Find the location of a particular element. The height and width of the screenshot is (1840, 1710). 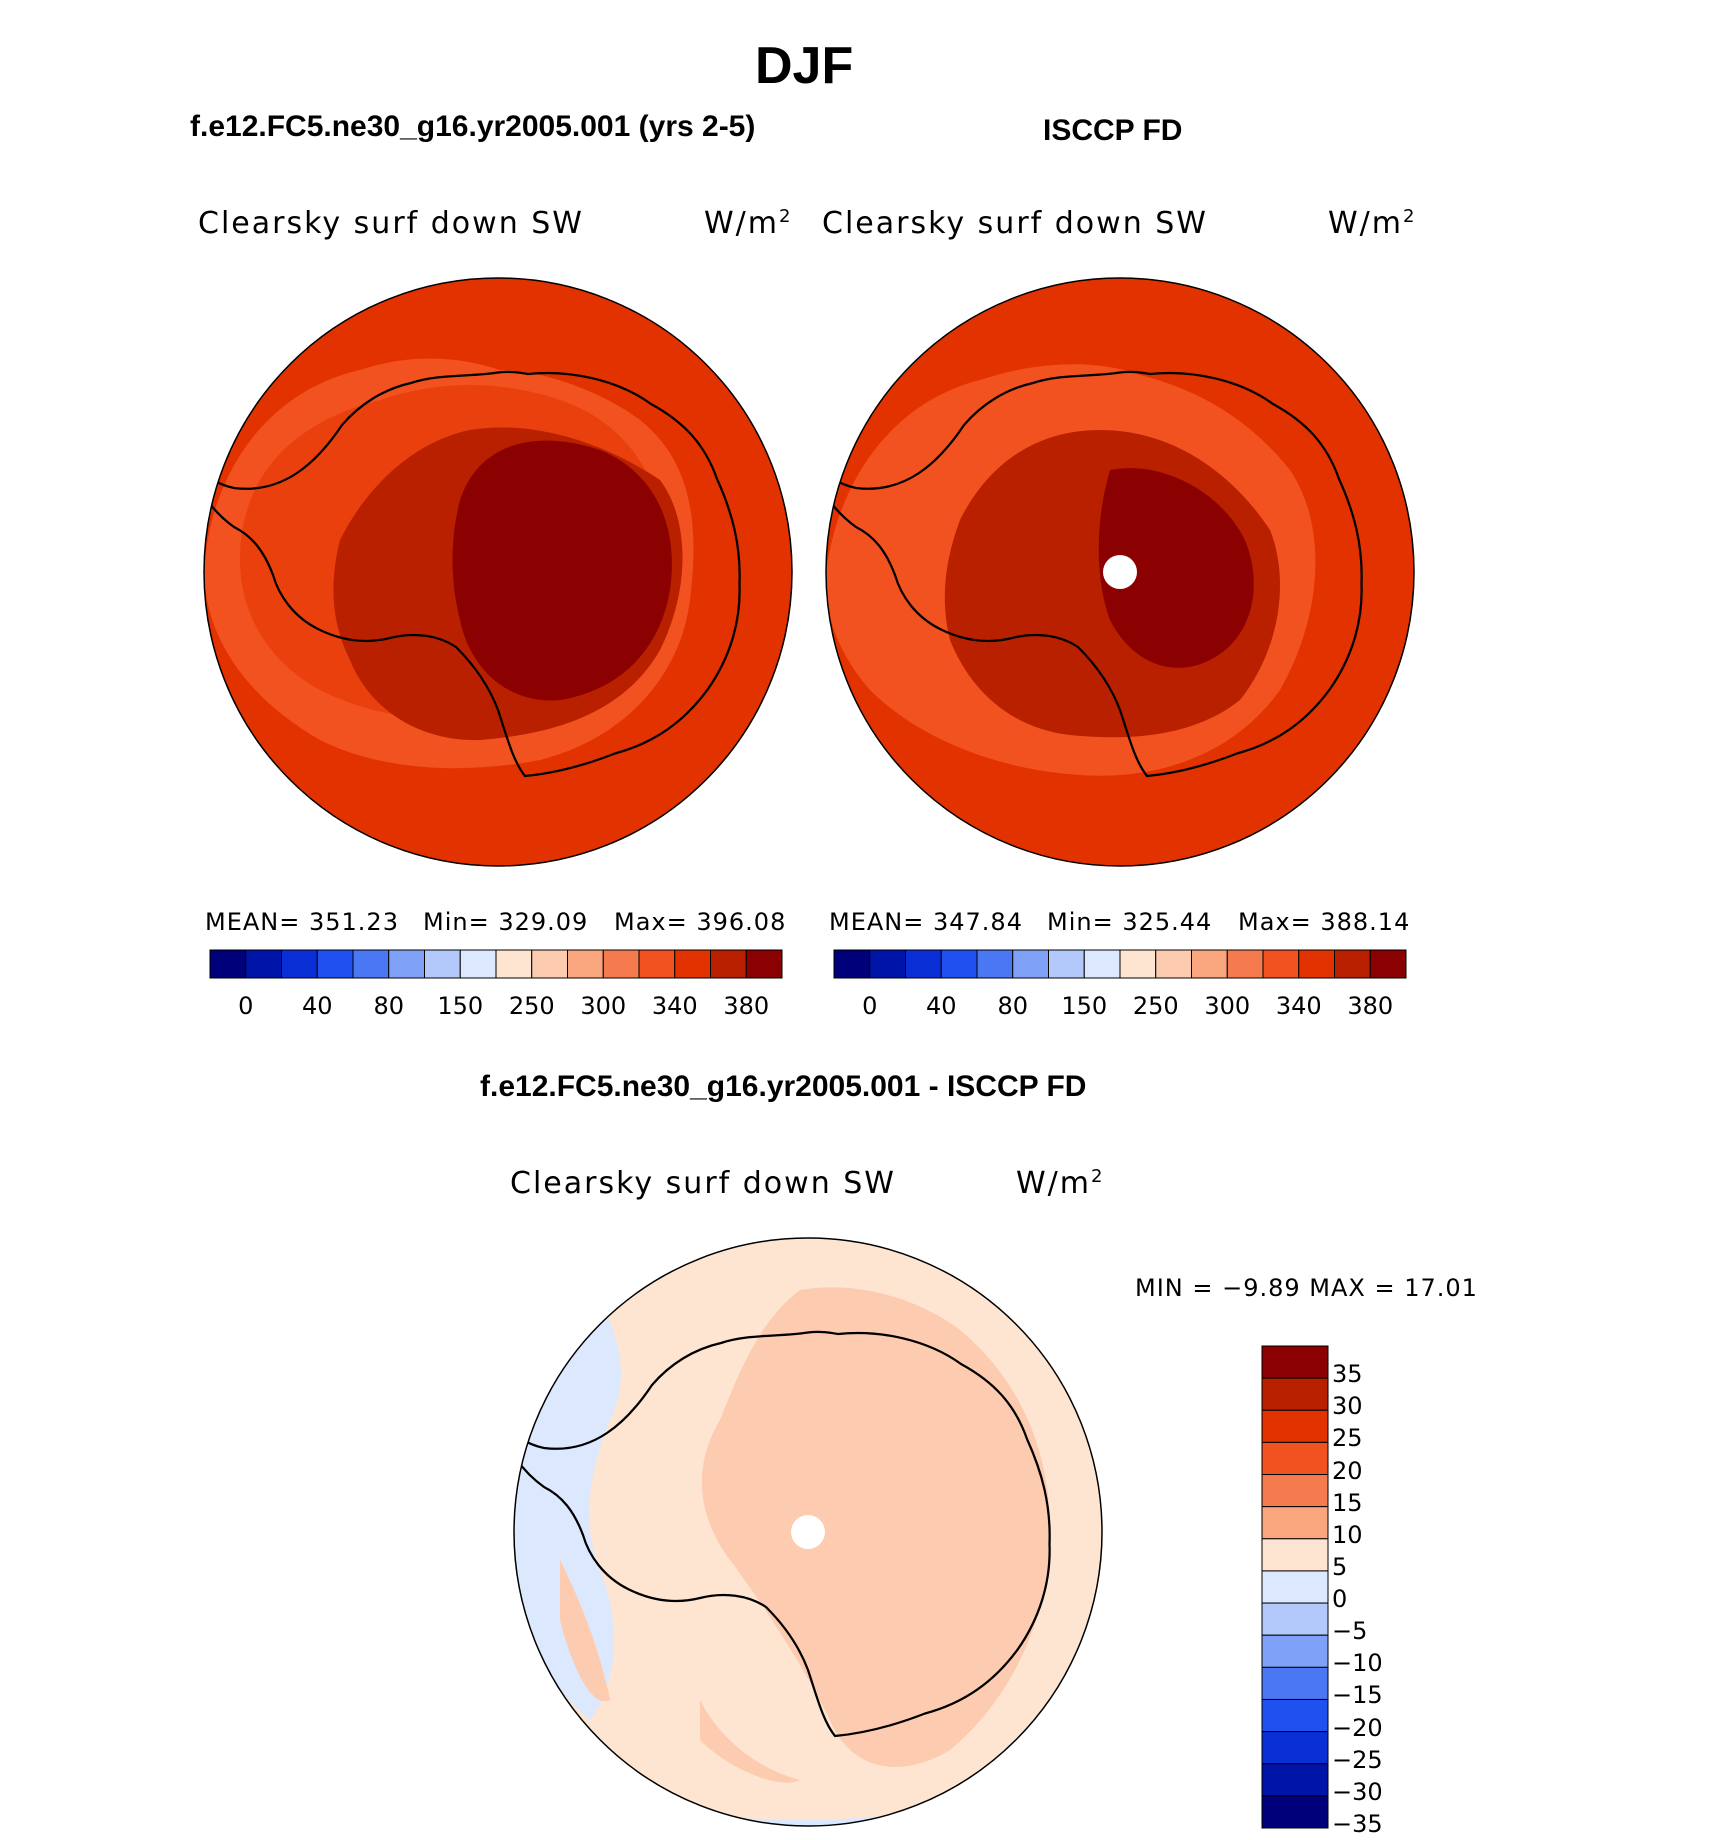

obs-map-border is located at coordinates (1120, 572).